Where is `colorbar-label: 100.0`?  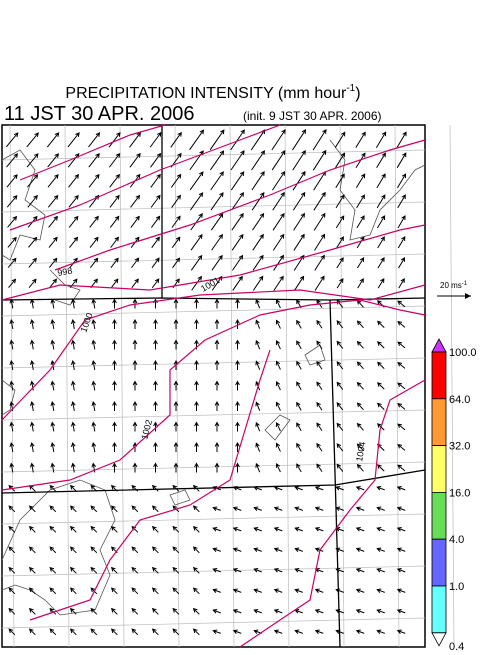 colorbar-label: 100.0 is located at coordinates (463, 353).